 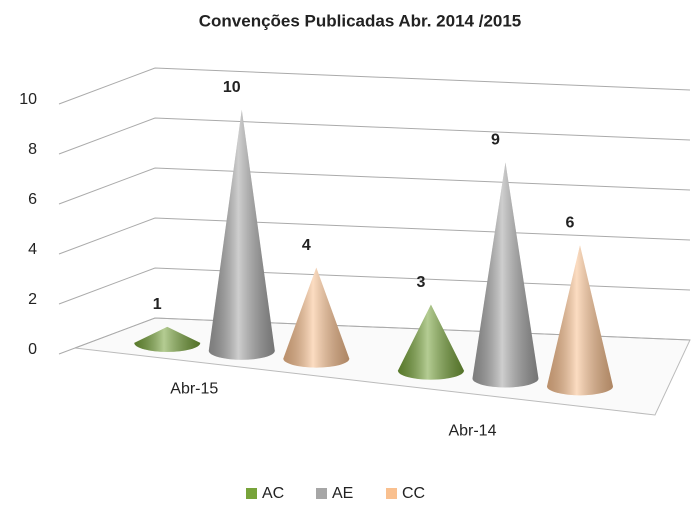 I want to click on value-label: 4, so click(x=306, y=245).